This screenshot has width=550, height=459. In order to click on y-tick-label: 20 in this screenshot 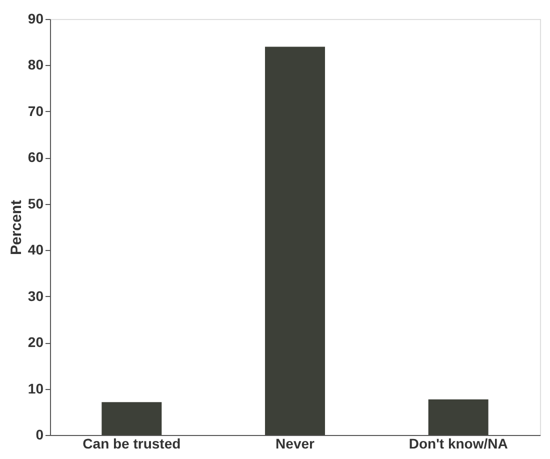, I will do `click(36, 342)`.